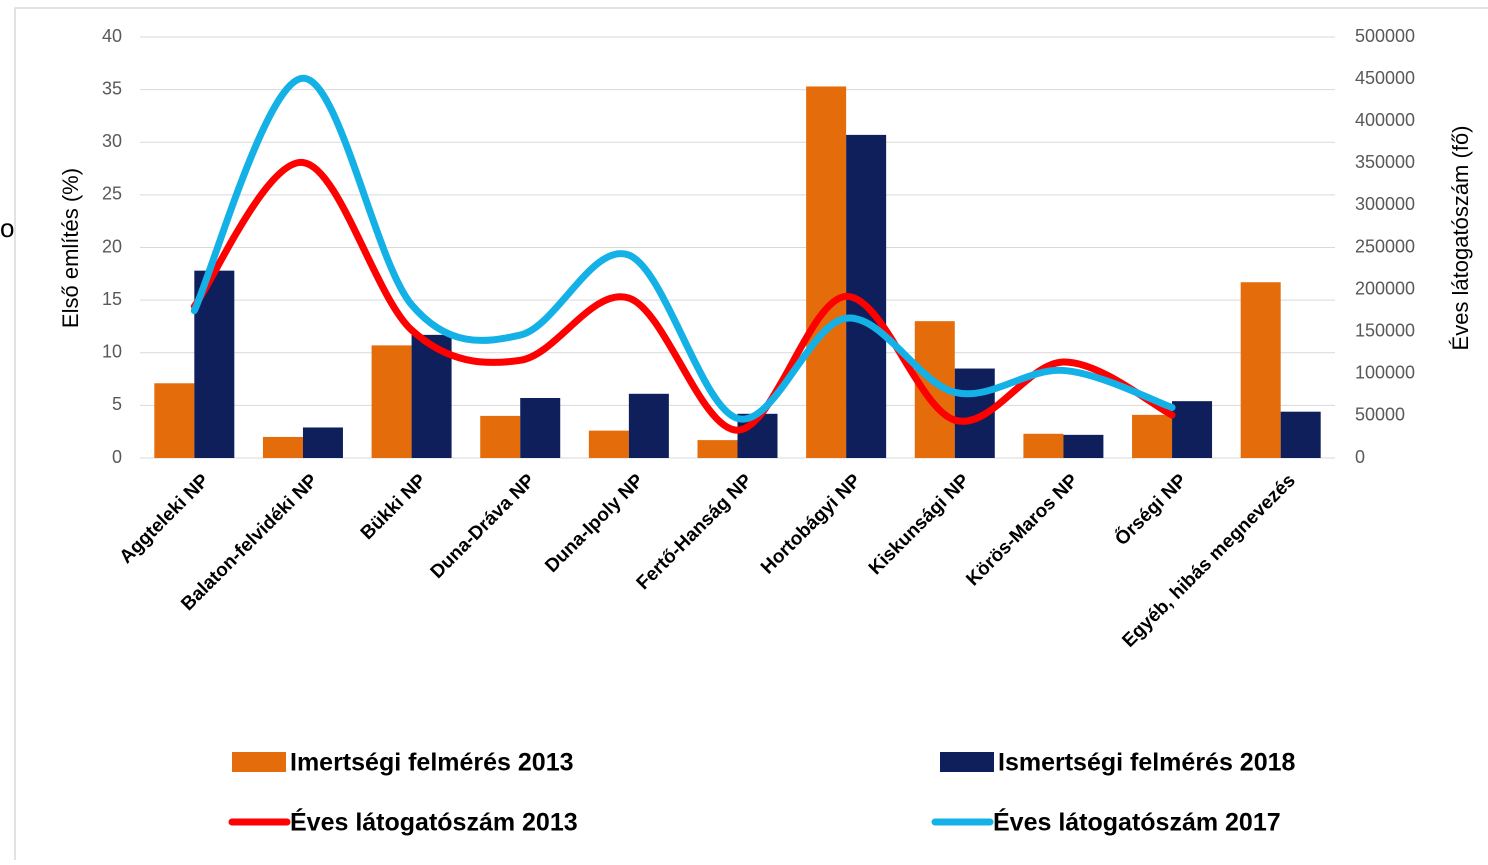 The height and width of the screenshot is (865, 1488). Describe the element at coordinates (1385, 246) in the screenshot. I see `y2-tick-label: 250000` at that location.